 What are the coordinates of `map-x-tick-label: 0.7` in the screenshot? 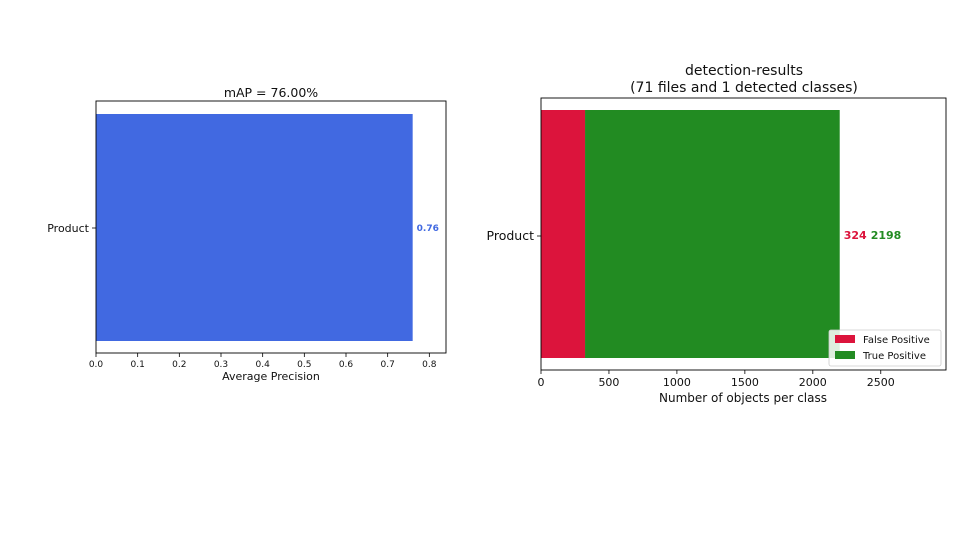 It's located at (388, 365).